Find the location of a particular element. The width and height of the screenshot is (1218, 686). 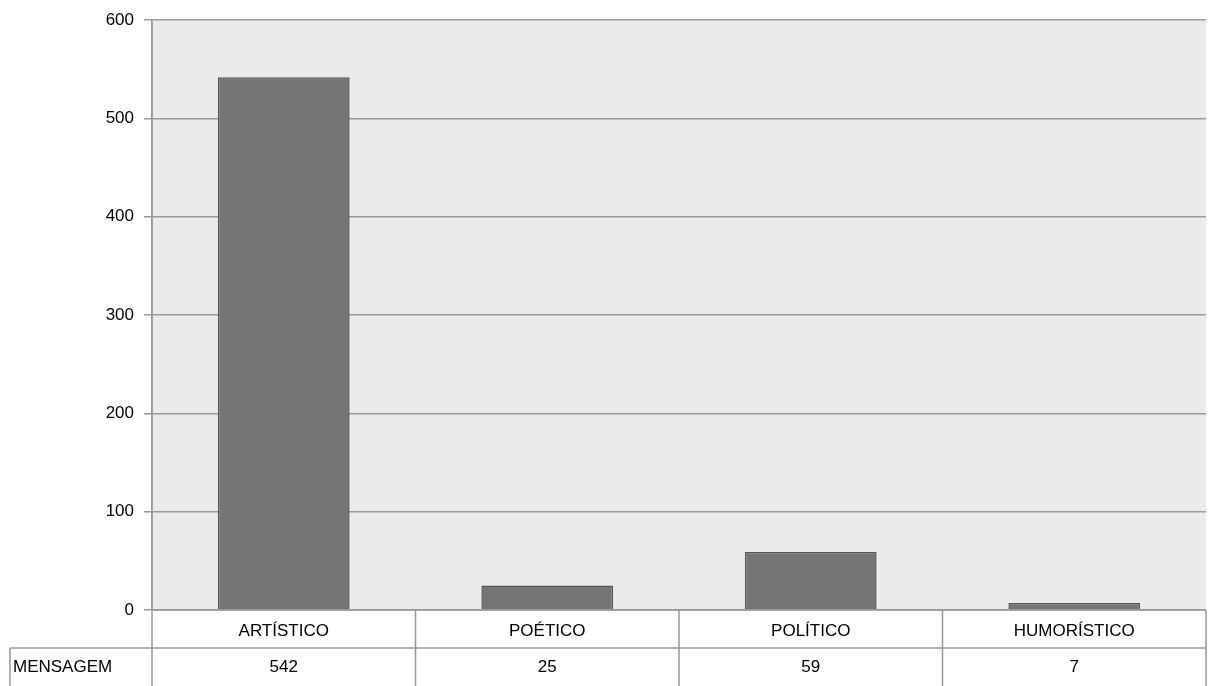

data-label: 25 is located at coordinates (547, 666).